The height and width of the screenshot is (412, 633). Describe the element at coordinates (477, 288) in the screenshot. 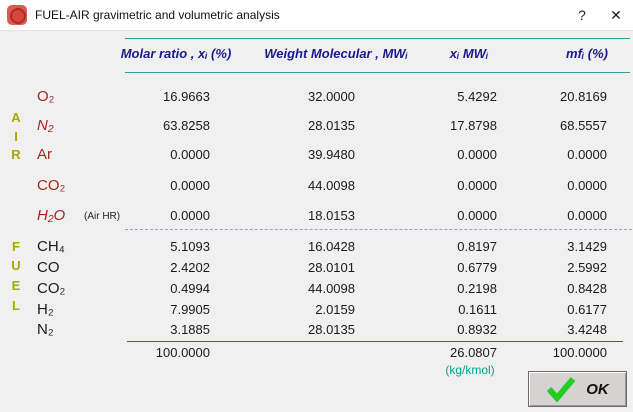

I see `cell-xi-mwi: 0.2198` at that location.